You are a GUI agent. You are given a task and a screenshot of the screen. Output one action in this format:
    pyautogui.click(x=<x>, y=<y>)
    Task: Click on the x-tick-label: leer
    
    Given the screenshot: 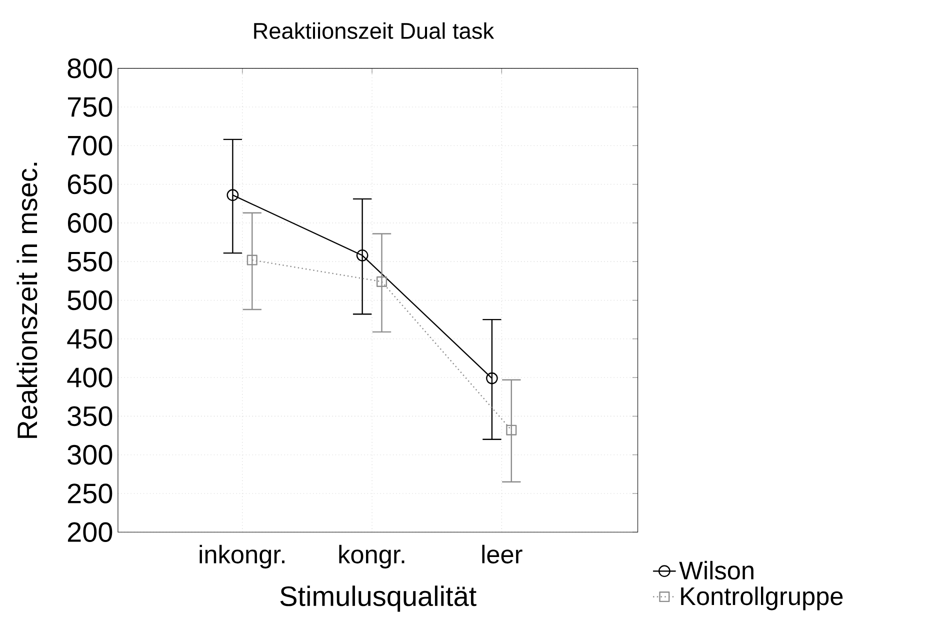 What is the action you would take?
    pyautogui.click(x=502, y=554)
    